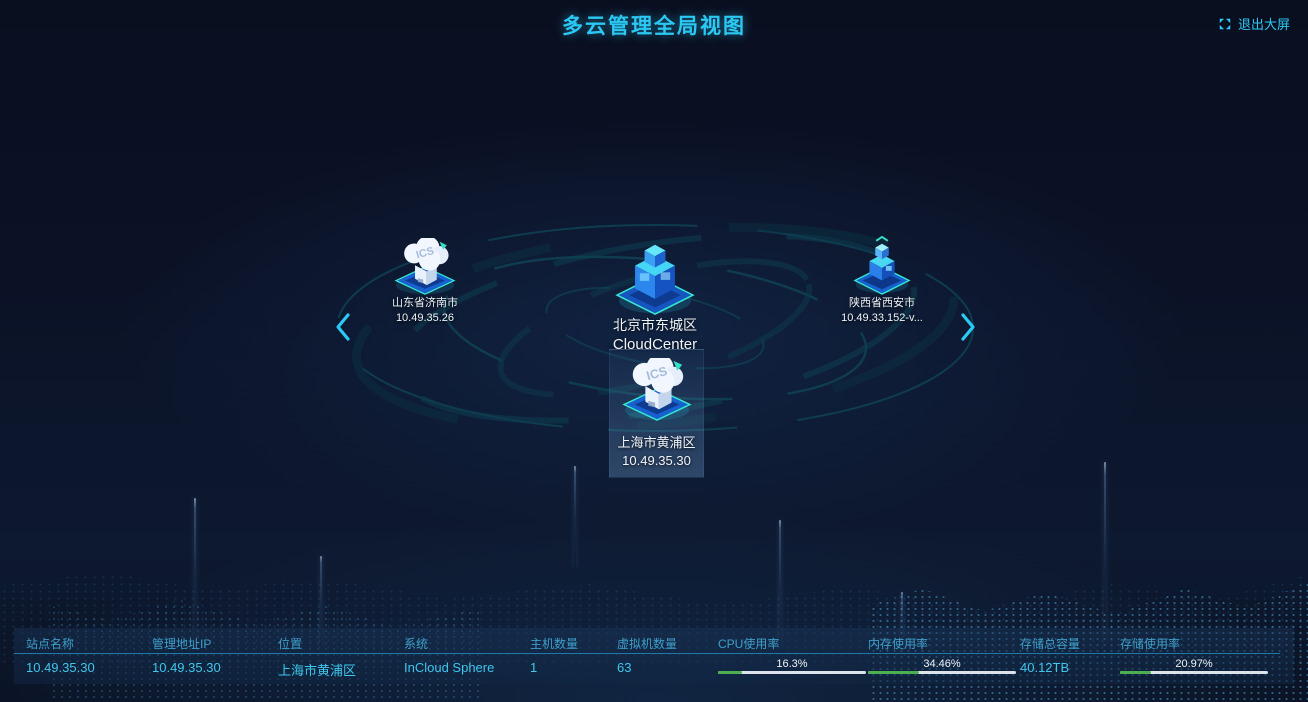 The height and width of the screenshot is (702, 1308). I want to click on cpu-usage-label: 16.3%, so click(792, 664).